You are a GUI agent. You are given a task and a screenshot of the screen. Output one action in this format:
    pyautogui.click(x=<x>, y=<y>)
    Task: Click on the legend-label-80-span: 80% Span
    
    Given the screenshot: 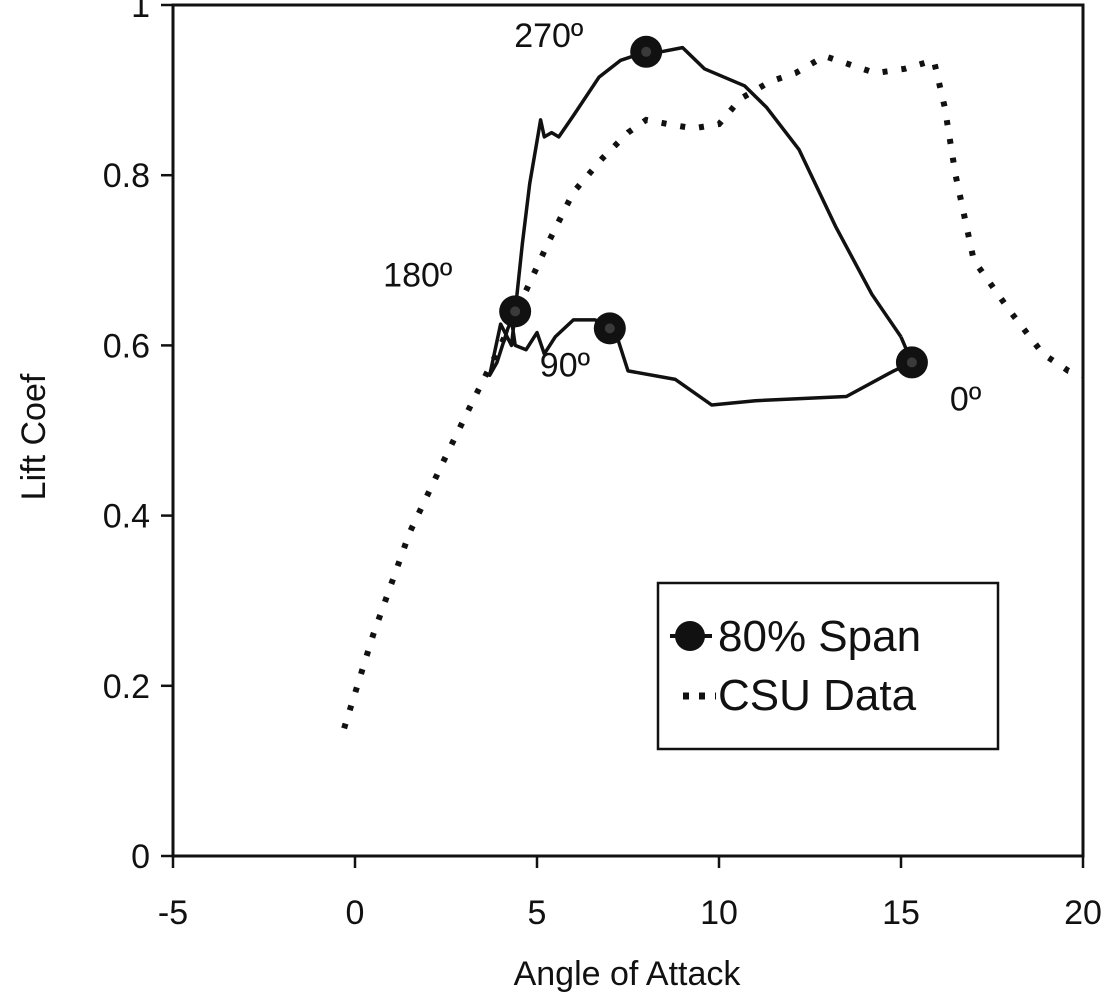 What is the action you would take?
    pyautogui.click(x=819, y=636)
    